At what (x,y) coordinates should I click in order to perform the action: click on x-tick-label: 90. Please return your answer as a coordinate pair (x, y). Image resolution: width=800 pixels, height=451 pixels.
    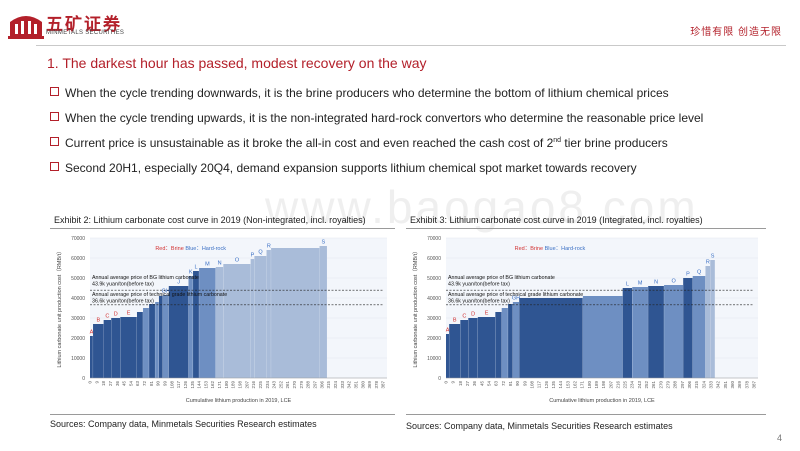
    Looking at the image, I should click on (158, 384).